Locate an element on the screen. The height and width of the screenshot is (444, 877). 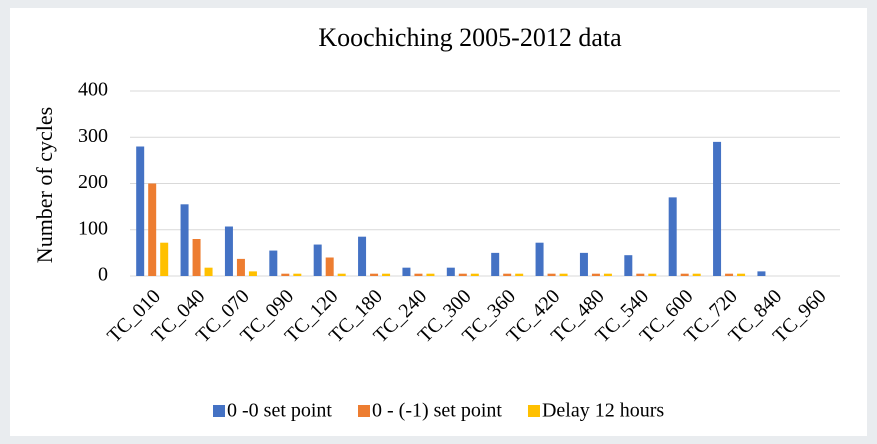
legend-label: Delay 12 hours is located at coordinates (603, 411).